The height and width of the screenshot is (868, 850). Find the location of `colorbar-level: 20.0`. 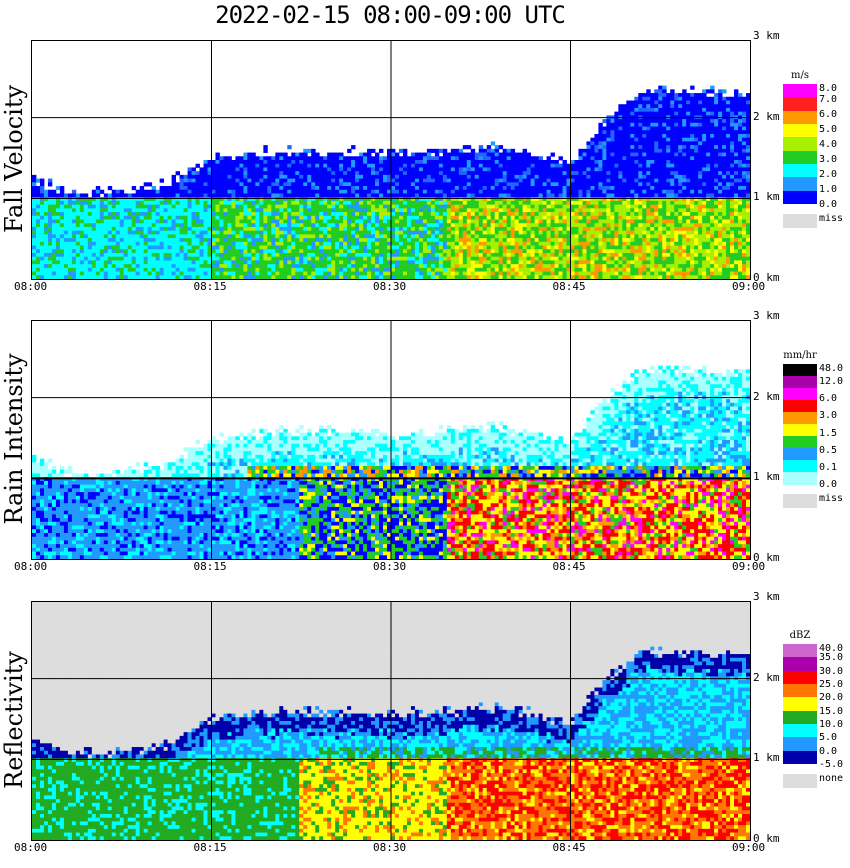

colorbar-level: 20.0 is located at coordinates (831, 698).